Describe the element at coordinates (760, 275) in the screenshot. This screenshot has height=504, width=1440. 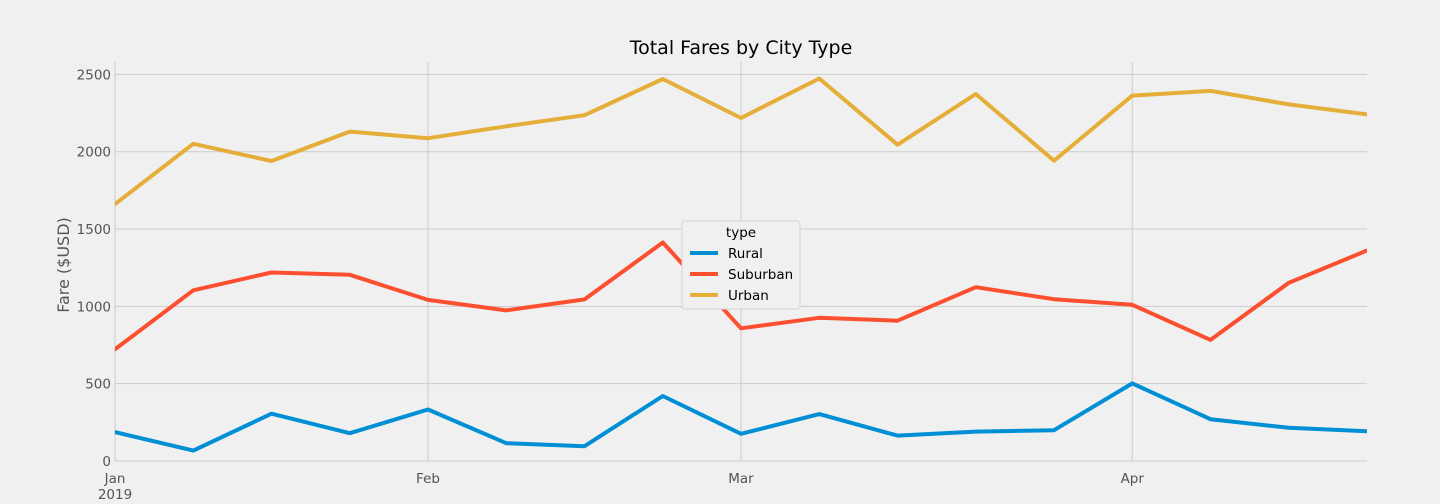
I see `legend-label-suburban: Suburban` at that location.